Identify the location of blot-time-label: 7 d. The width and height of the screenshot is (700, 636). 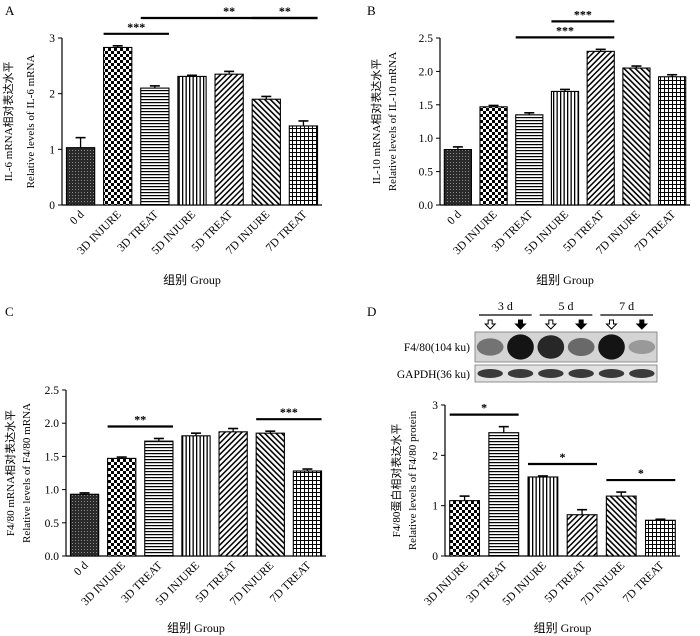
(626, 306).